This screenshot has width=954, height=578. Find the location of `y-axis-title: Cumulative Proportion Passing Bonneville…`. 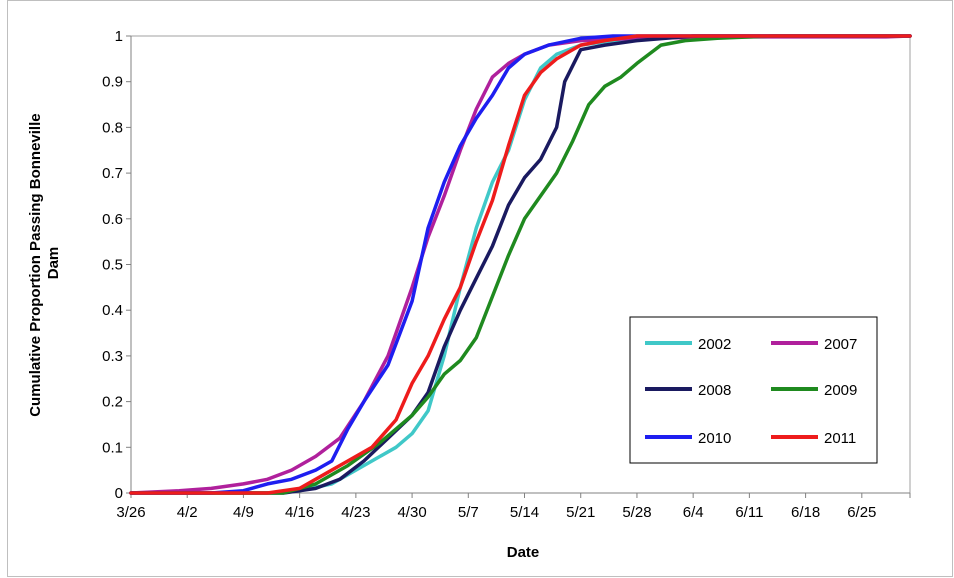

y-axis-title: Cumulative Proportion Passing Bonneville… is located at coordinates (44, 263).